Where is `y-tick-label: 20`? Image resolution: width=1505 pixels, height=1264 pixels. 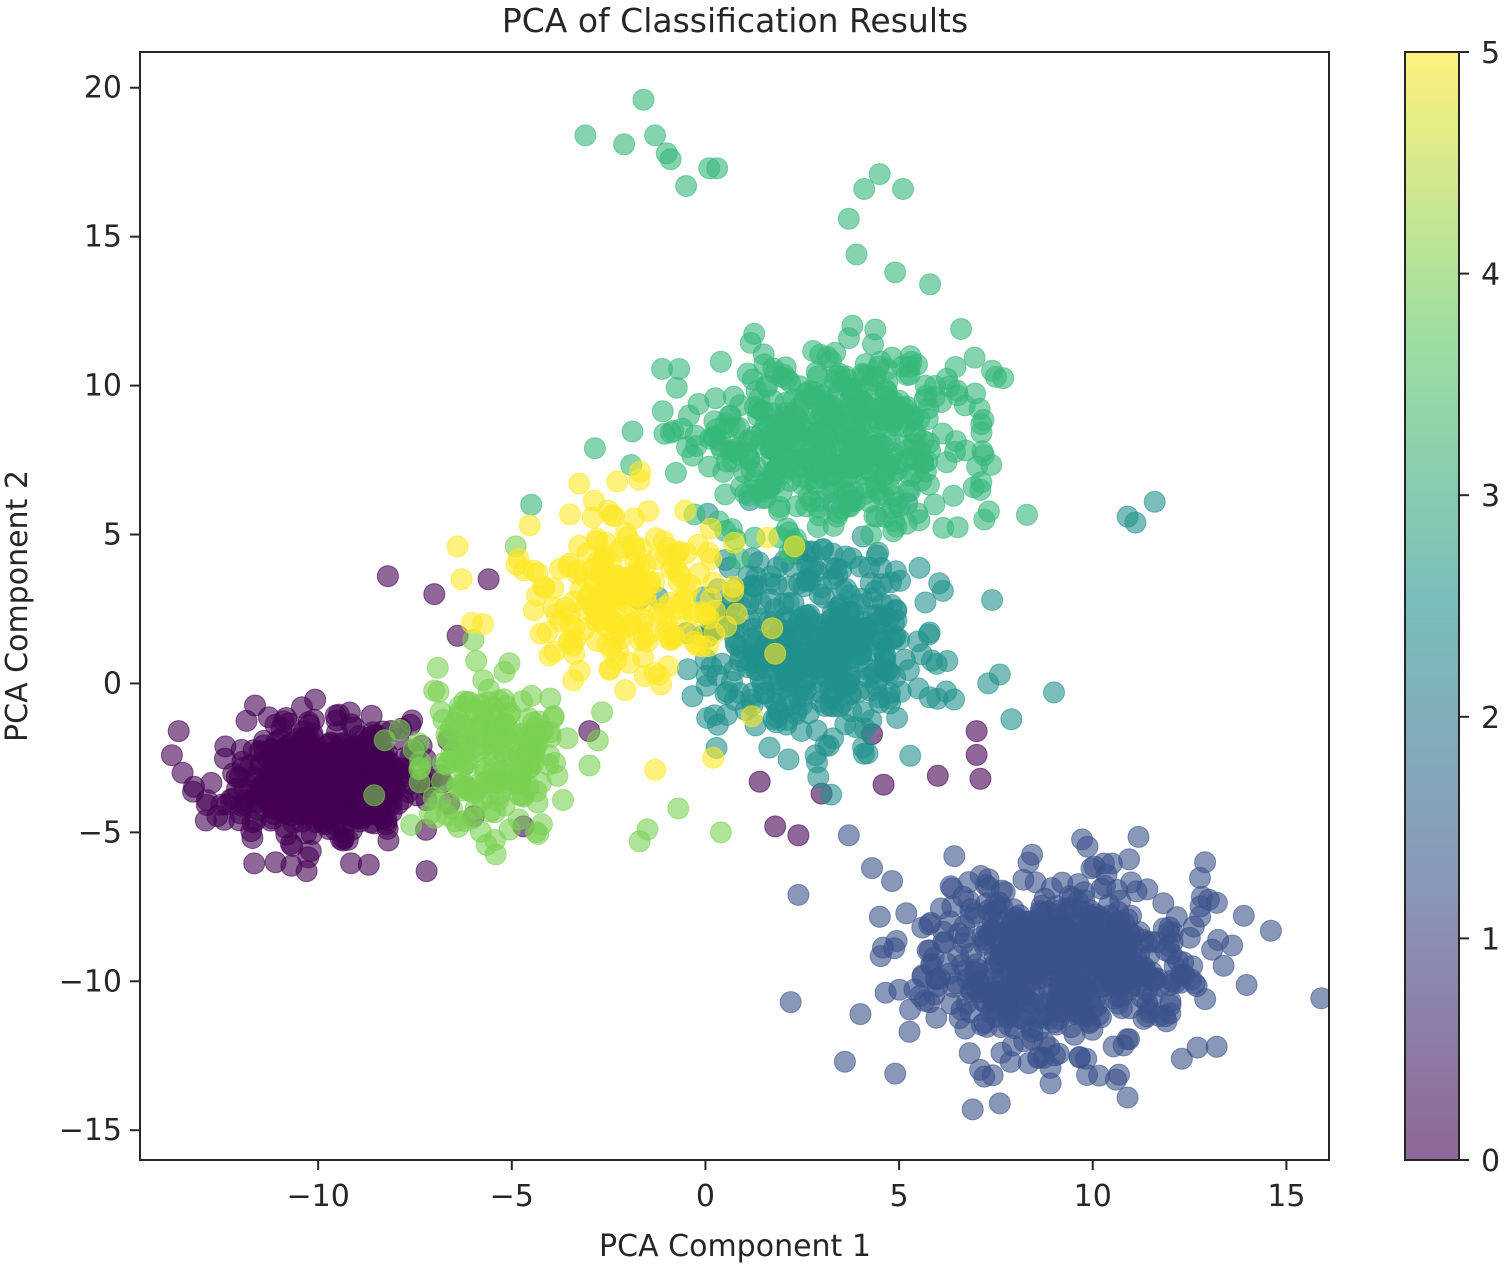
y-tick-label: 20 is located at coordinates (103, 88).